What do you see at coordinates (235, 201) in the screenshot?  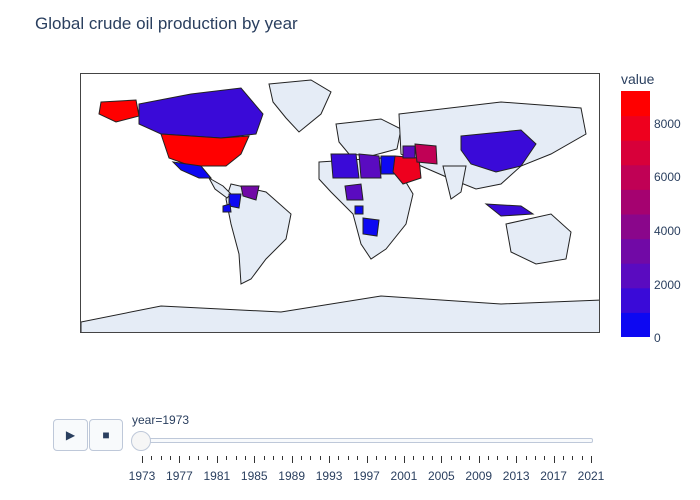 I see `region-colombia` at bounding box center [235, 201].